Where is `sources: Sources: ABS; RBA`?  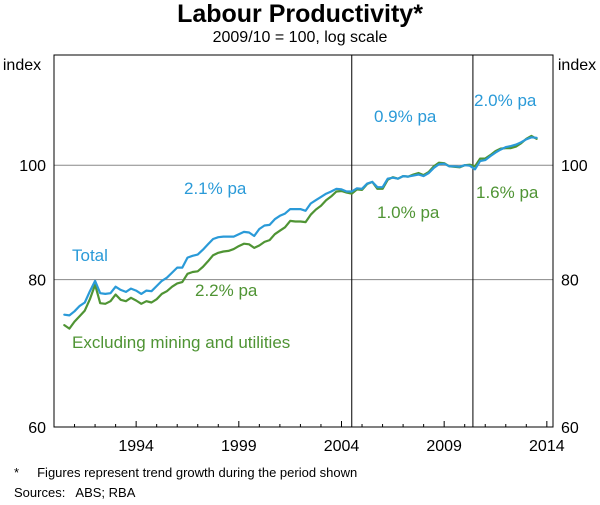 sources: Sources: ABS; RBA is located at coordinates (75, 492).